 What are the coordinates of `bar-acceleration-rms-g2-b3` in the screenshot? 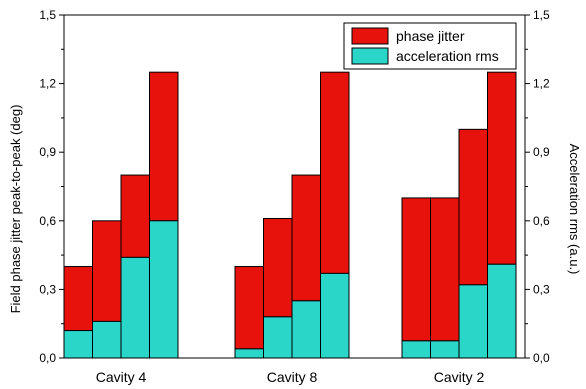 It's located at (306, 329).